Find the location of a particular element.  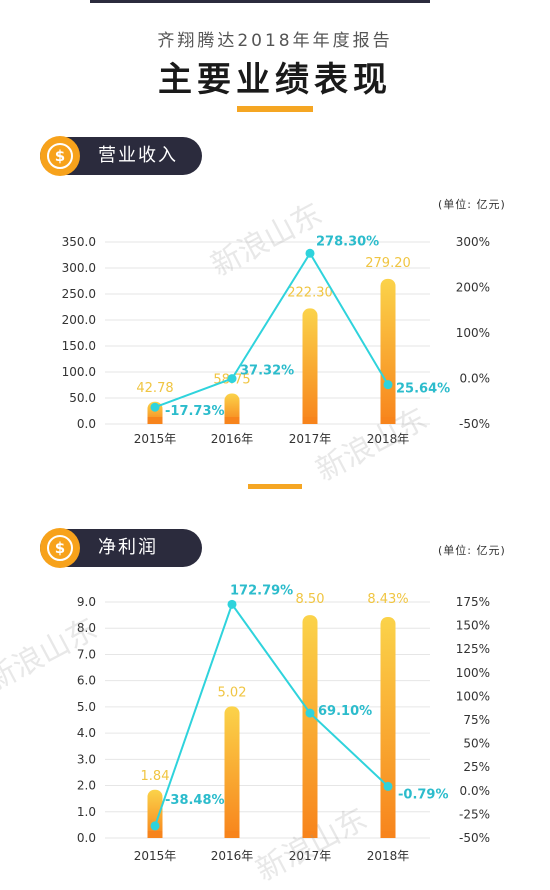

y-tick-label: 8.0 is located at coordinates (86, 628).